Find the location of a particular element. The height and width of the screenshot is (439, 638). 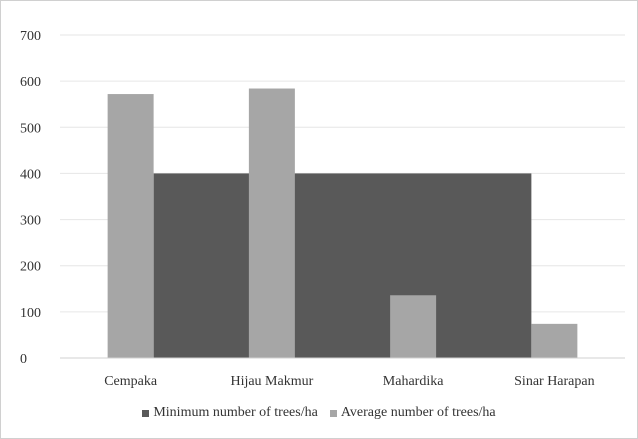

y-tick-label: 0 is located at coordinates (23, 359).